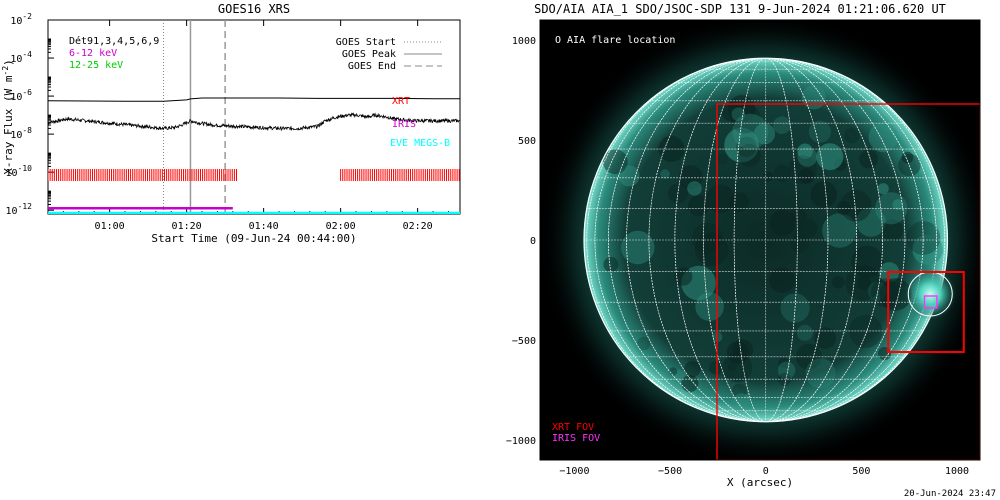 The image size is (1000, 500). What do you see at coordinates (950, 494) in the screenshot?
I see `timestamp: 20-Jun-2024 23:47` at bounding box center [950, 494].